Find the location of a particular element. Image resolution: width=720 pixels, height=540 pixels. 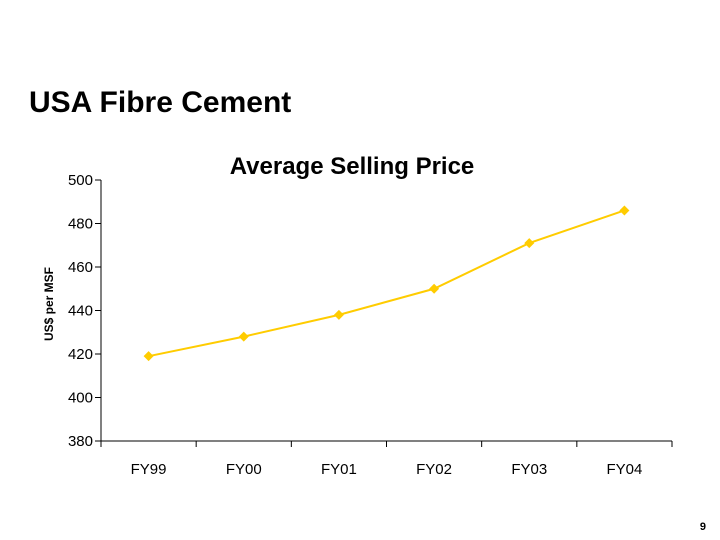

y-axis-ticks: 380 400 420 440 460 480 500 is located at coordinates (84, 311).